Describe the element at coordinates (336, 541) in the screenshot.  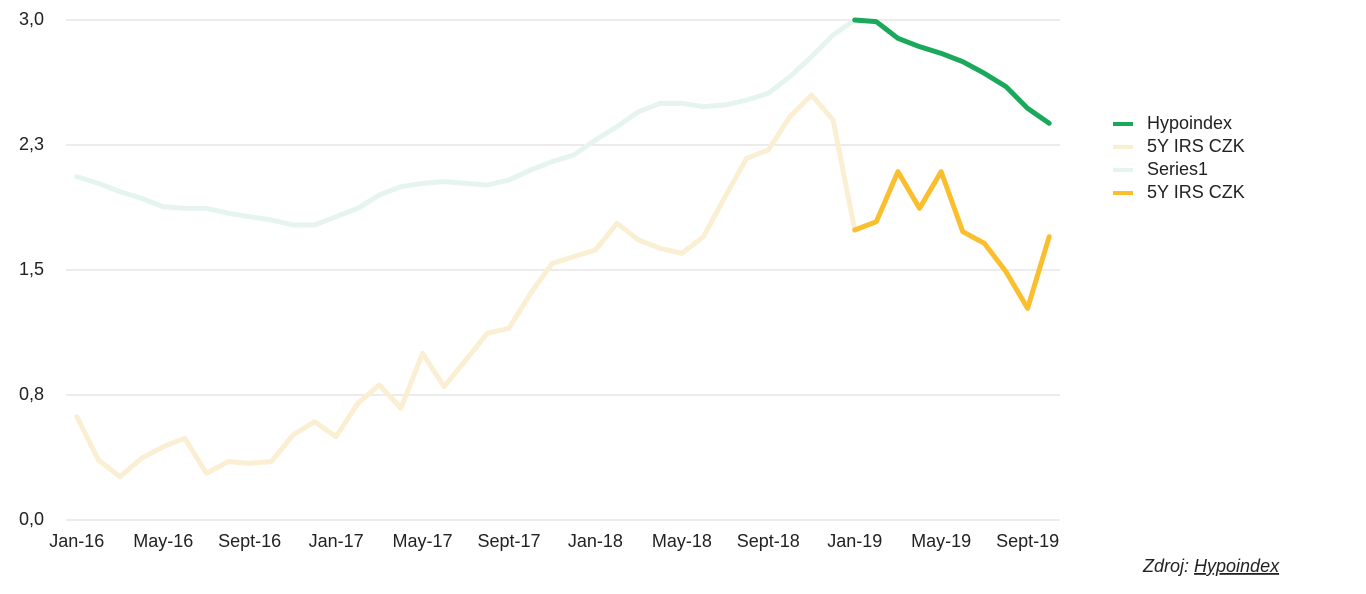
I see `x-tick-label: Jan-17` at that location.